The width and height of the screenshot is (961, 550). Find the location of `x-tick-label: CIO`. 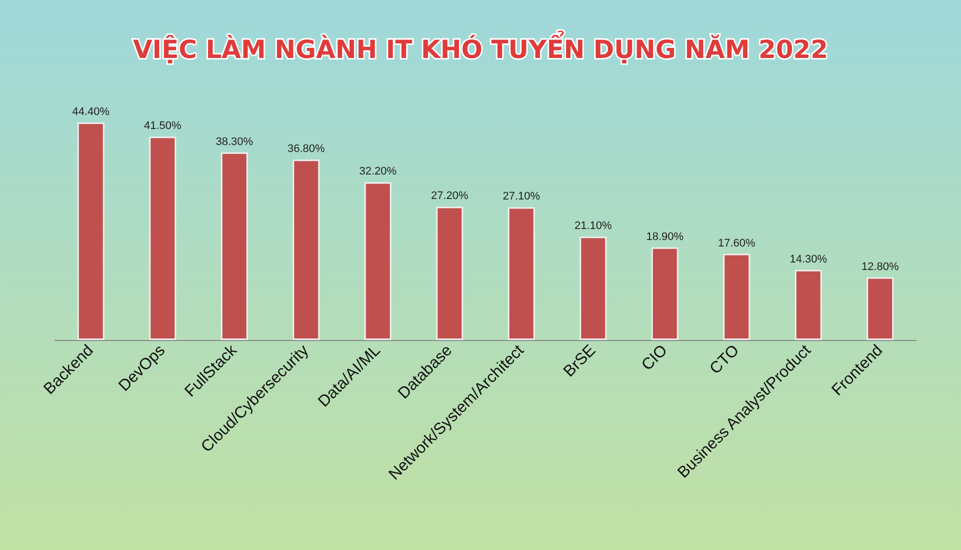

x-tick-label: CIO is located at coordinates (654, 358).